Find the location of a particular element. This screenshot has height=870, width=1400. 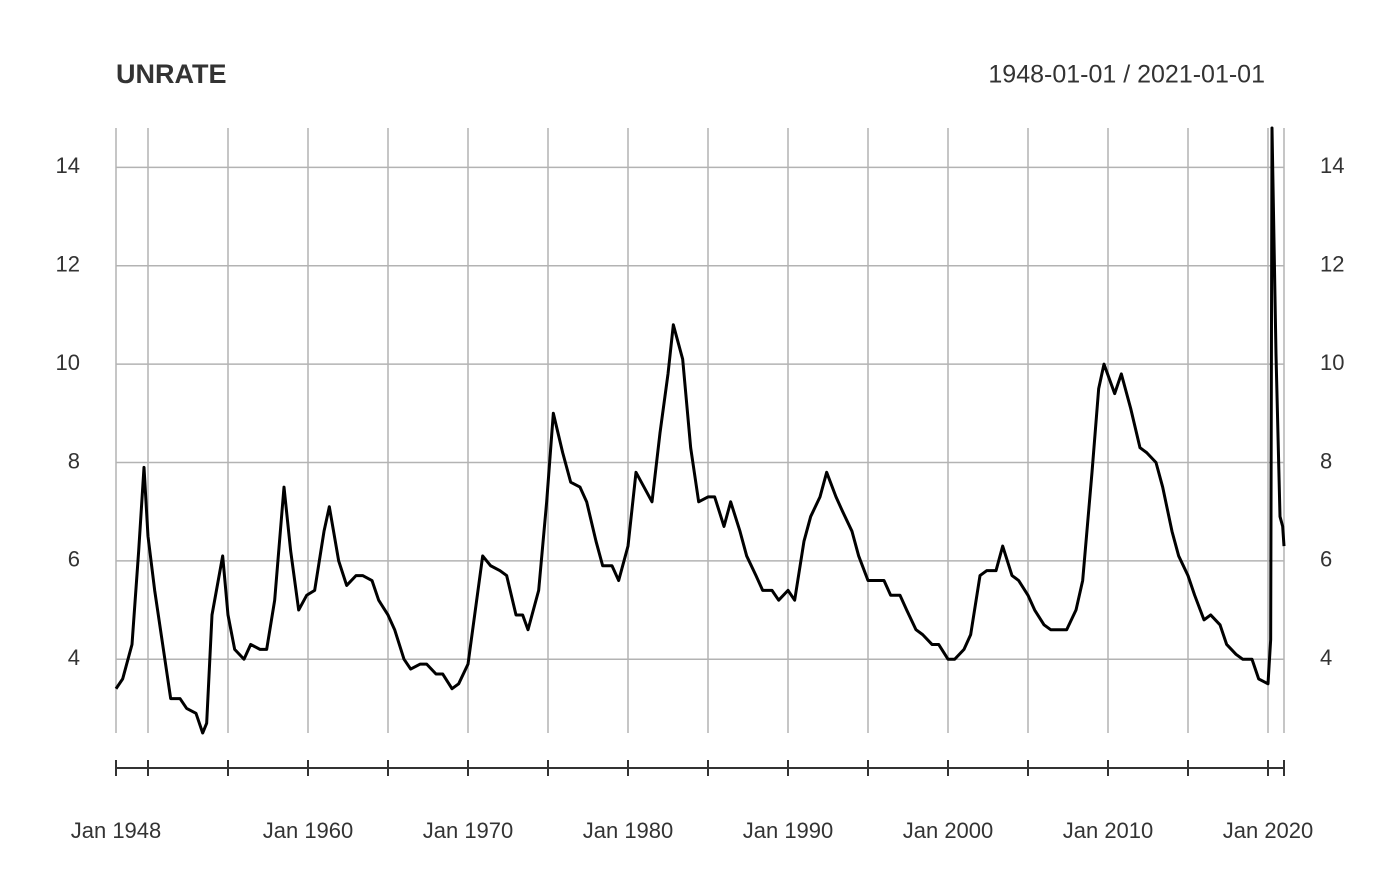

y-tick-label-right: 8 is located at coordinates (1326, 460).